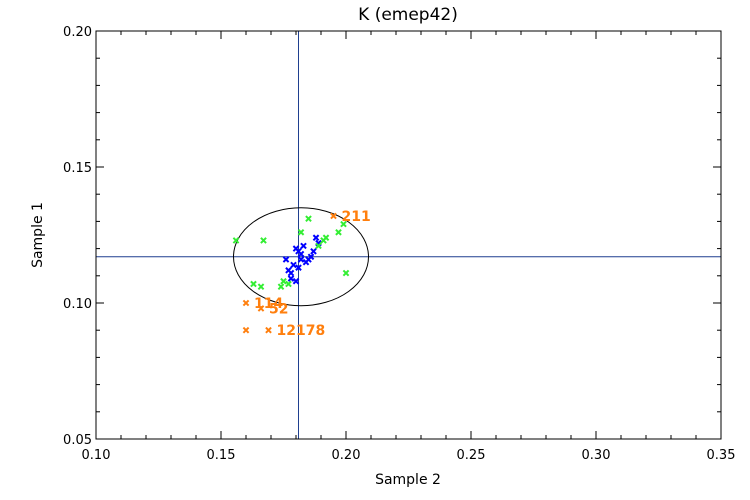 This screenshot has height=500, width=750. What do you see at coordinates (721, 455) in the screenshot?
I see `x-tick-label: 0.35` at bounding box center [721, 455].